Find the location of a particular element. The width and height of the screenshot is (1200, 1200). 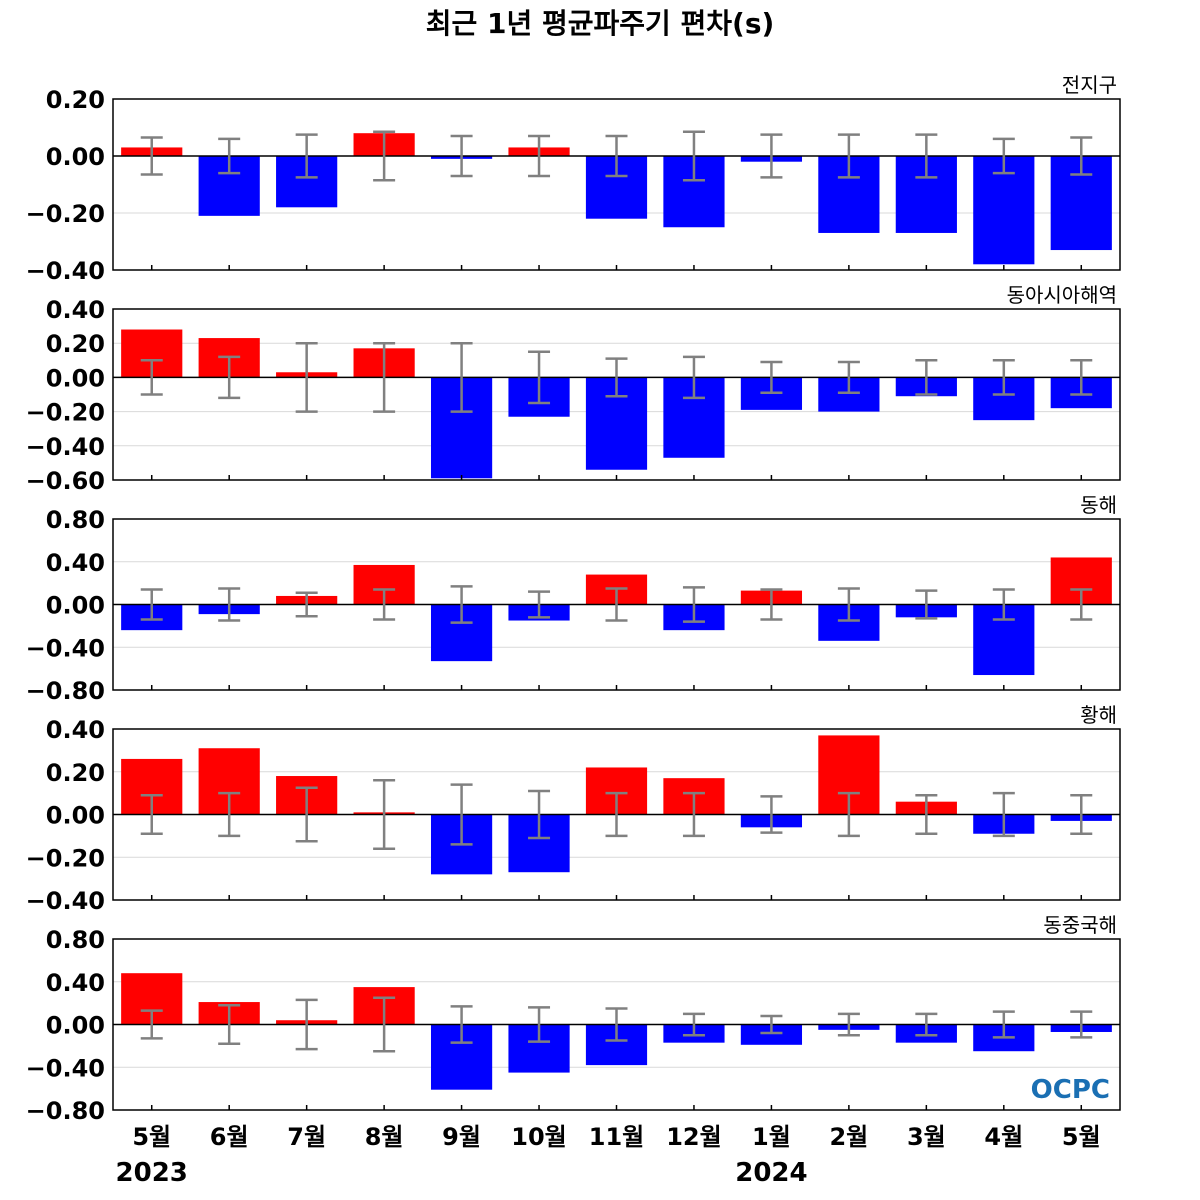

x-tick-label: 7월 is located at coordinates (306, 1137).